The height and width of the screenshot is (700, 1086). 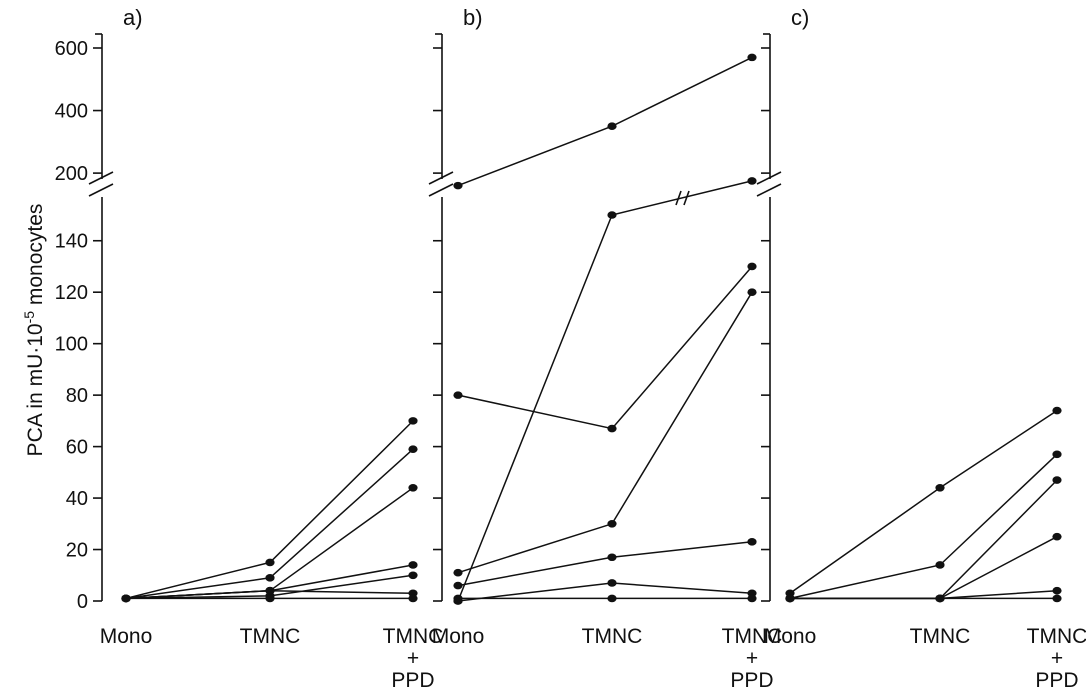 What do you see at coordinates (800, 17) in the screenshot?
I see `panel-label: c)` at bounding box center [800, 17].